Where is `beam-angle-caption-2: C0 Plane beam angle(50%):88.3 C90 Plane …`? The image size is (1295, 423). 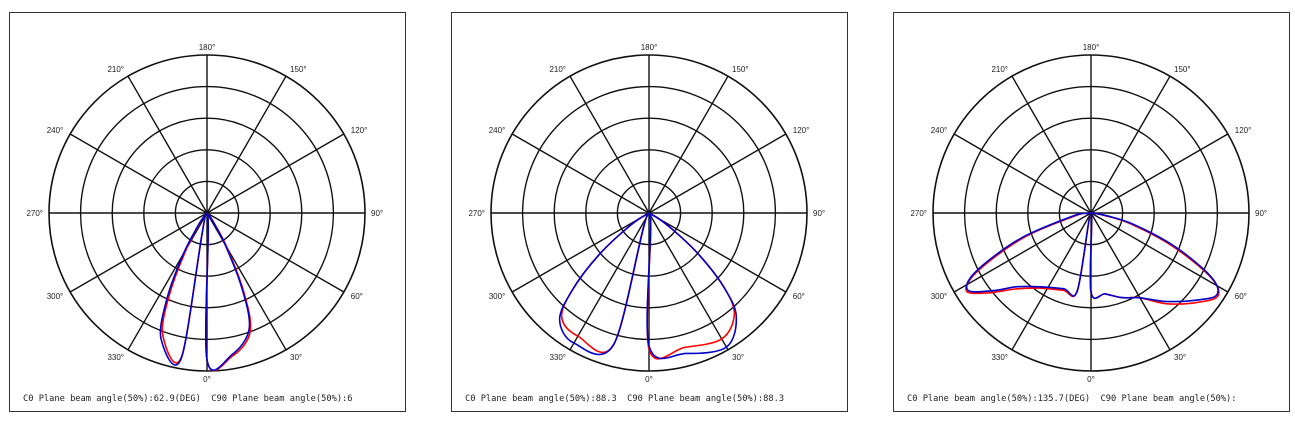
beam-angle-caption-2: C0 Plane beam angle(50%):88.3 C90 Plane … is located at coordinates (625, 399).